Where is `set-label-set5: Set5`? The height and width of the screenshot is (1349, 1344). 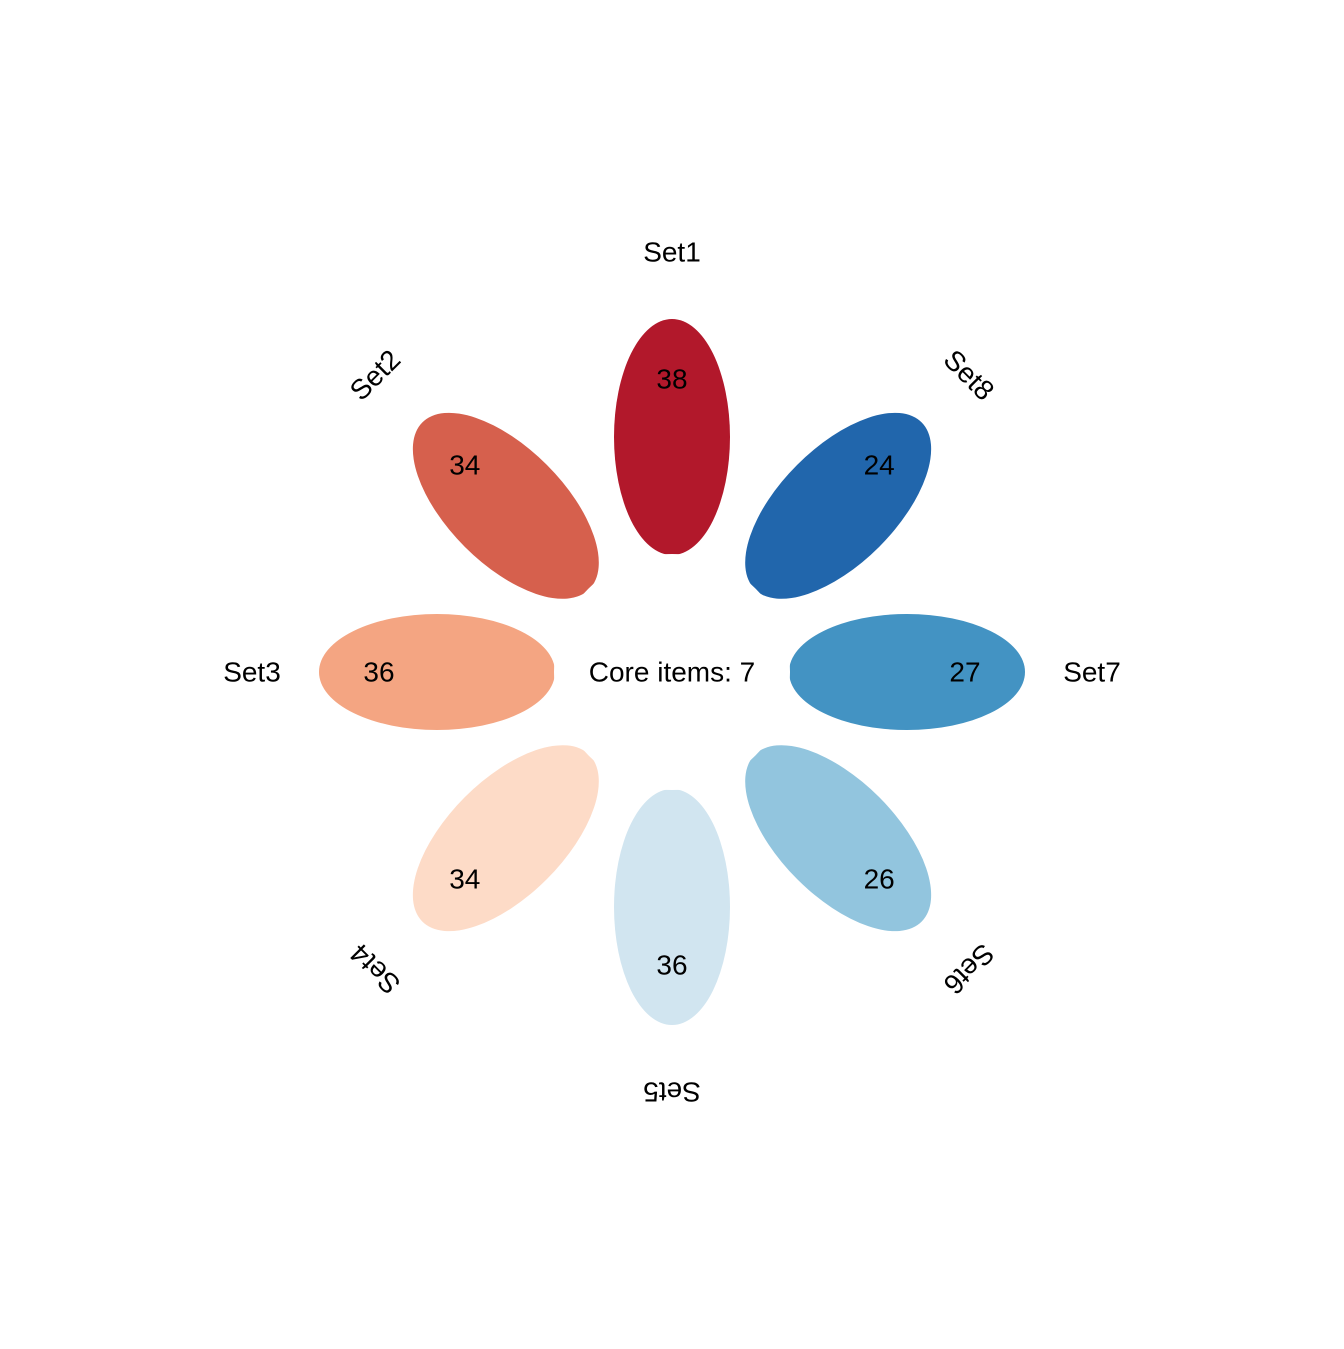
set-label-set5: Set5 is located at coordinates (672, 1092).